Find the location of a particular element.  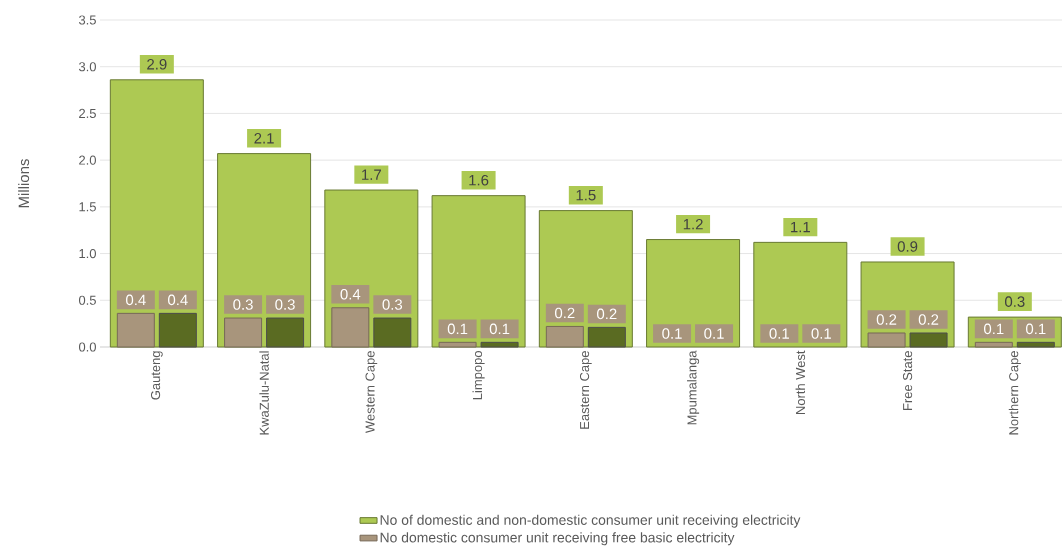

data-label: 1.5 is located at coordinates (586, 195).